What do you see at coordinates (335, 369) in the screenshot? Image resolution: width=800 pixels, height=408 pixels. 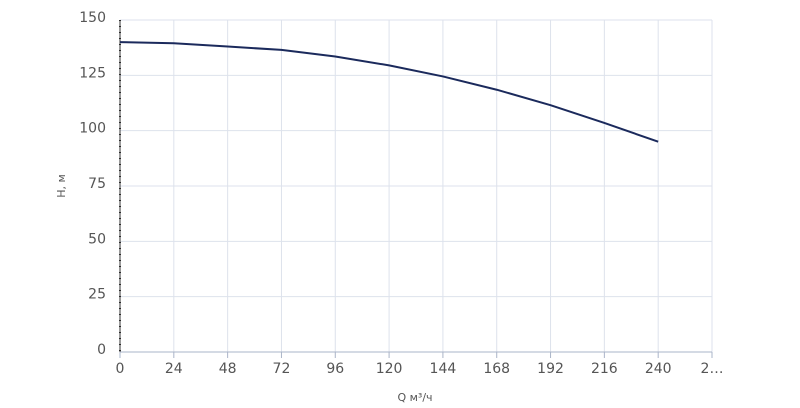 I see `x-tick-label: 96` at bounding box center [335, 369].